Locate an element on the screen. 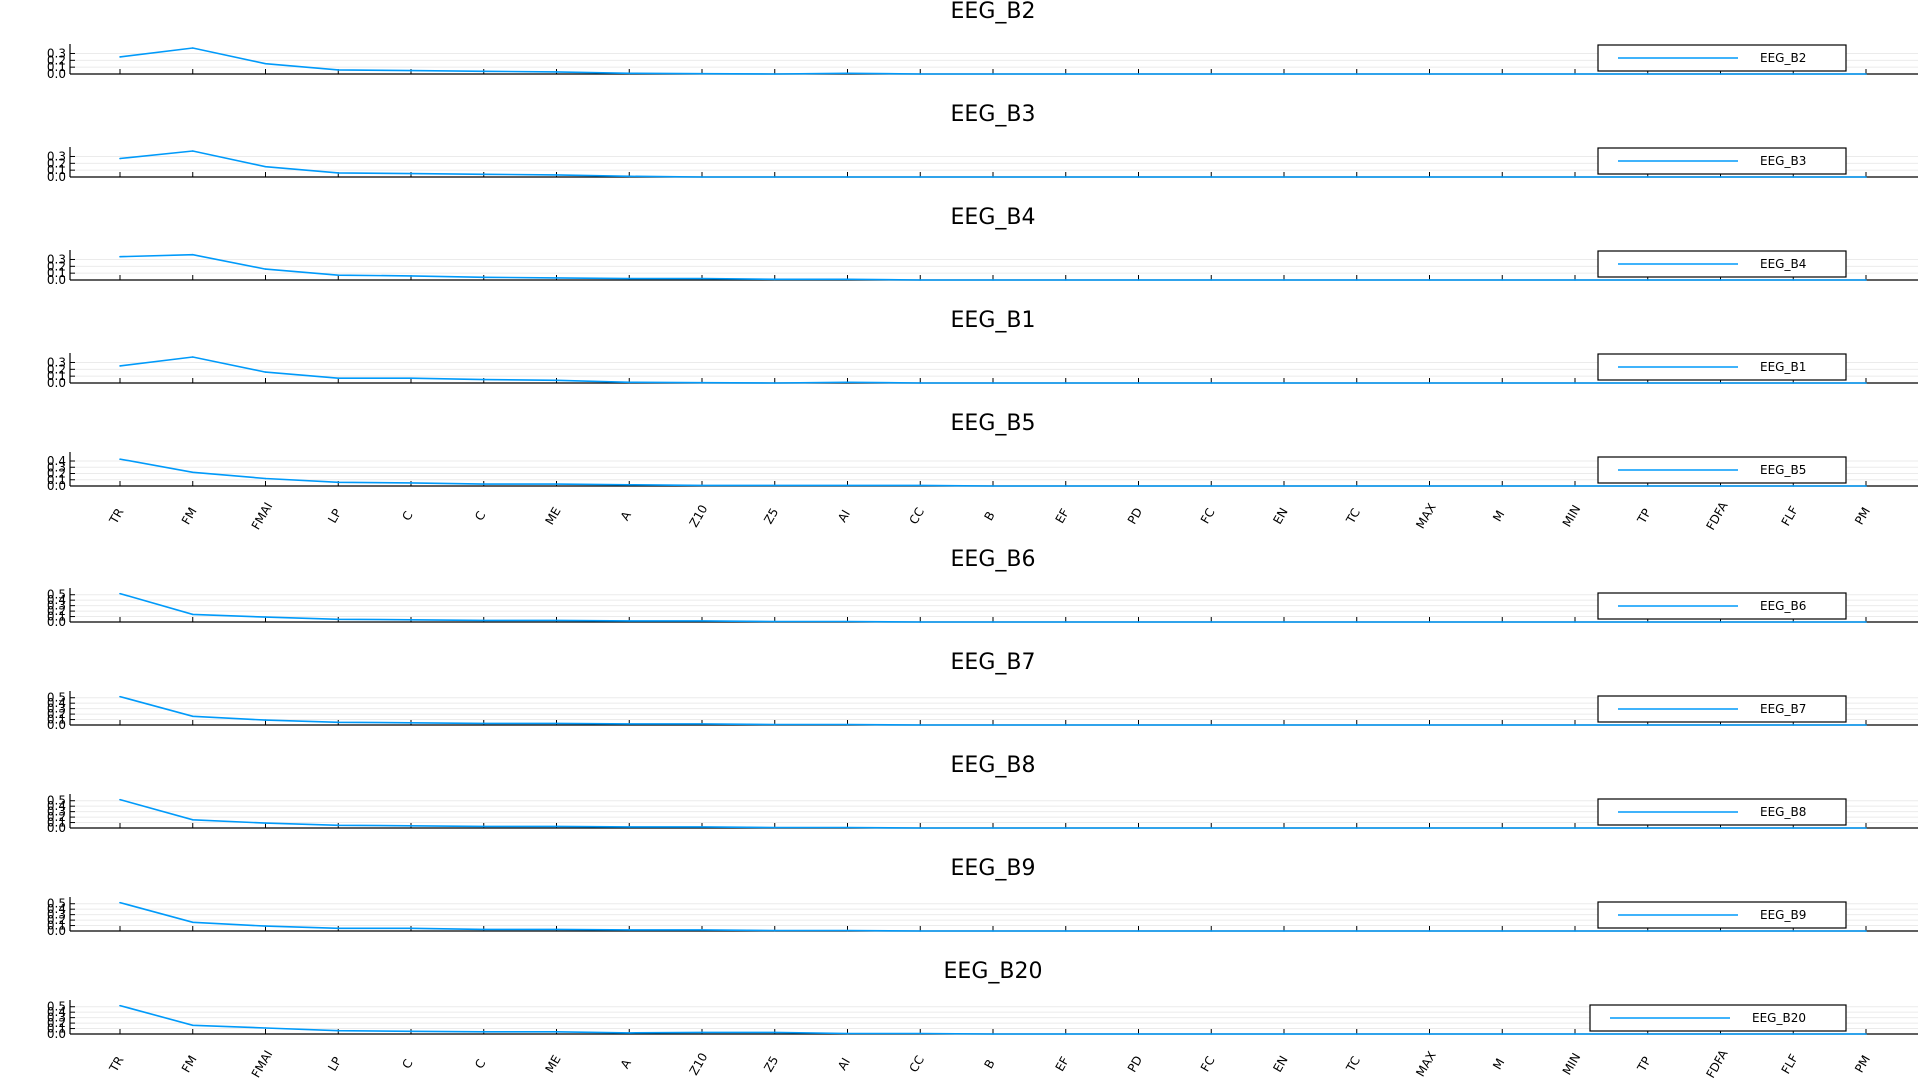 Image resolution: width=1920 pixels, height=1080 pixels. x-tick-label: PD is located at coordinates (1135, 1063).